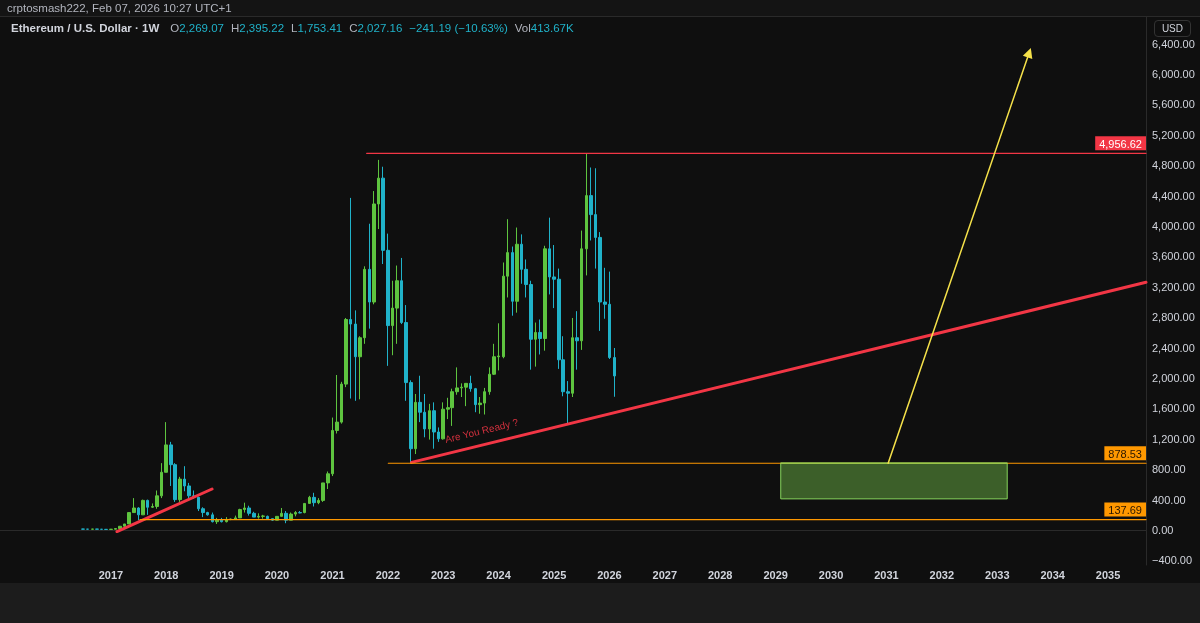 The height and width of the screenshot is (623, 1200). What do you see at coordinates (1163, 530) in the screenshot?
I see `y-tick-label: 0.00` at bounding box center [1163, 530].